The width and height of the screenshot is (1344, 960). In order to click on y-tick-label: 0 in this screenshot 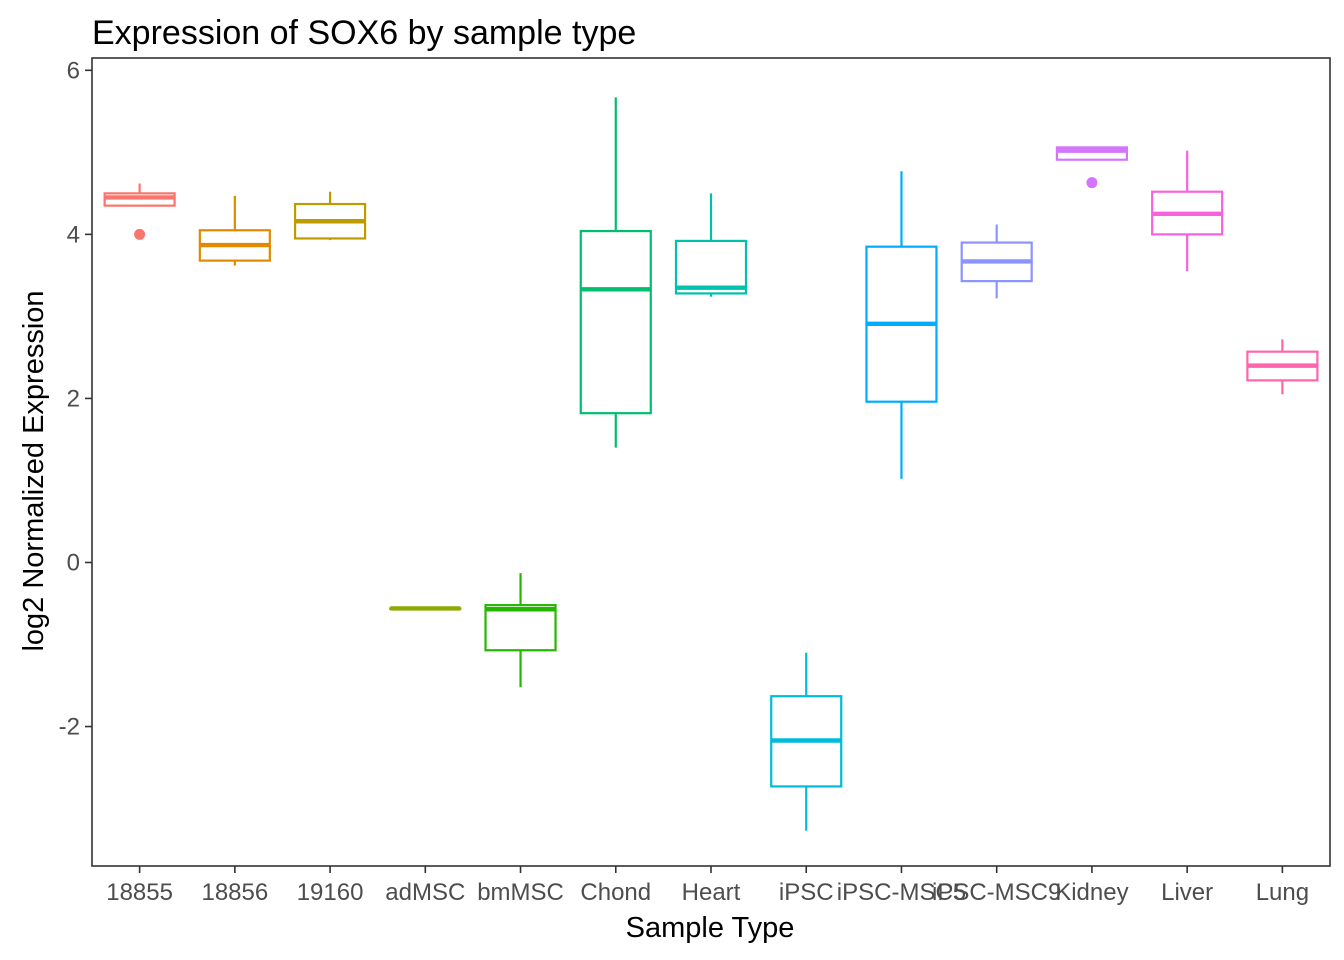, I will do `click(73, 562)`.